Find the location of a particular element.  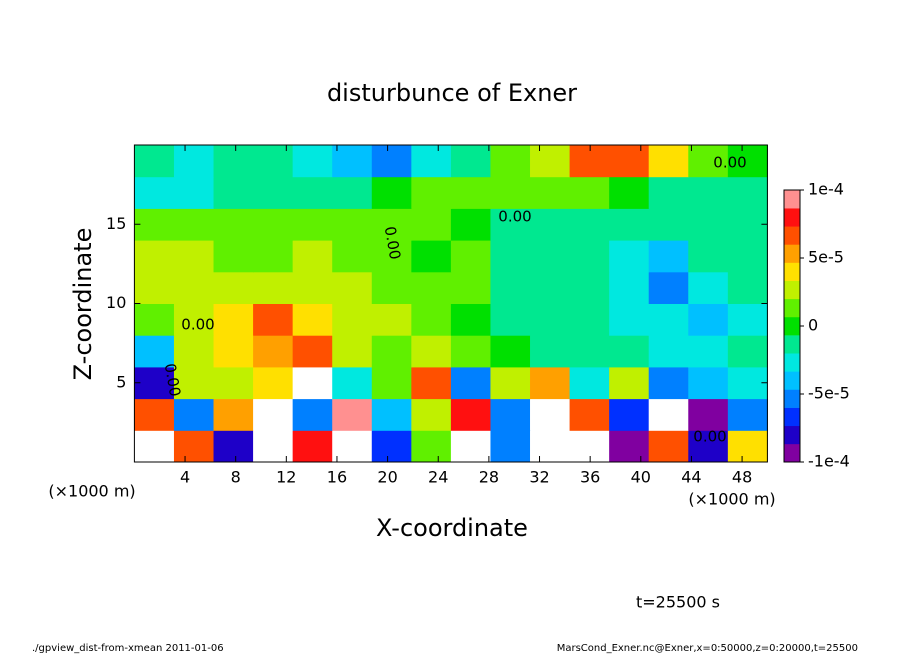

x-tick-label: 44 is located at coordinates (691, 477).